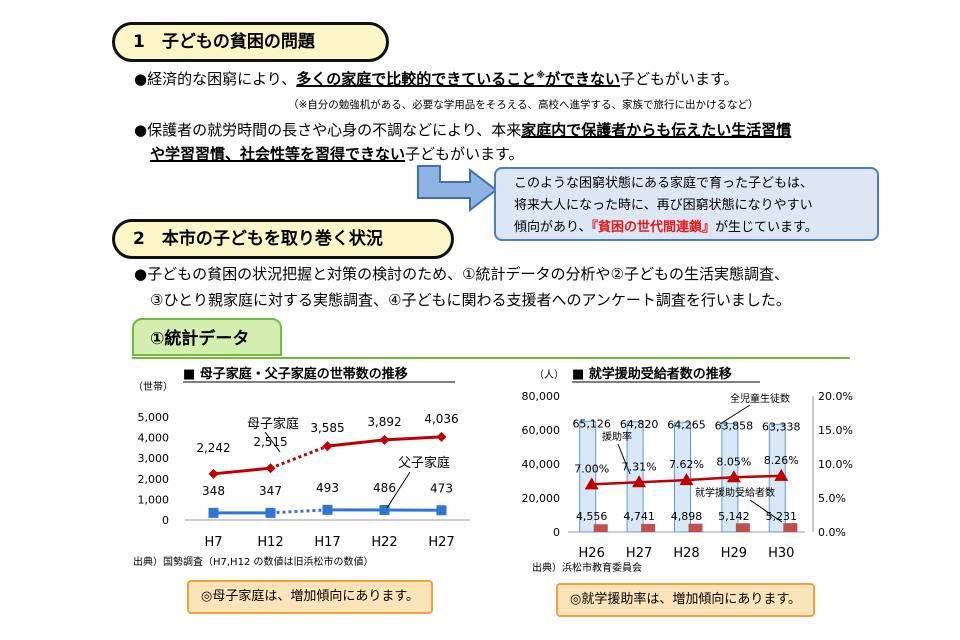  Describe the element at coordinates (835, 464) in the screenshot. I see `chart2-y2tick: 10.0%` at that location.